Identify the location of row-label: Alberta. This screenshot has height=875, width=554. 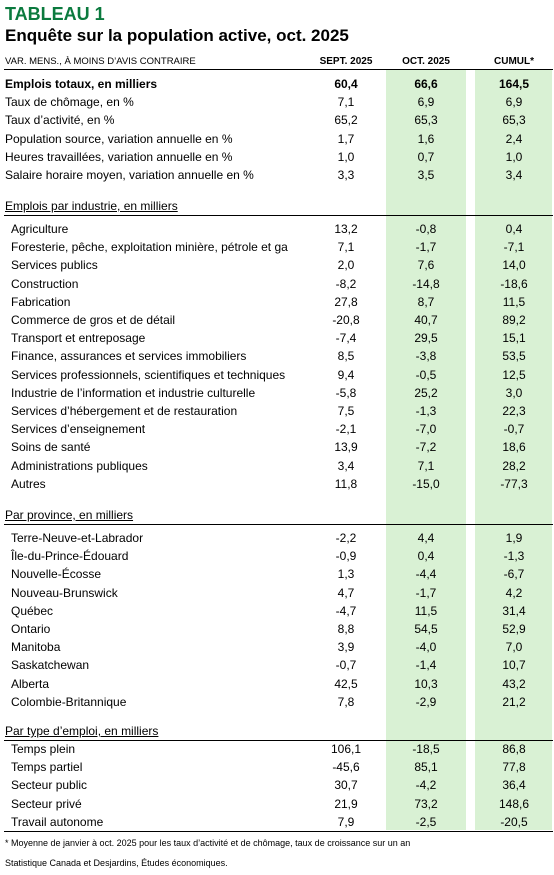
(30, 683).